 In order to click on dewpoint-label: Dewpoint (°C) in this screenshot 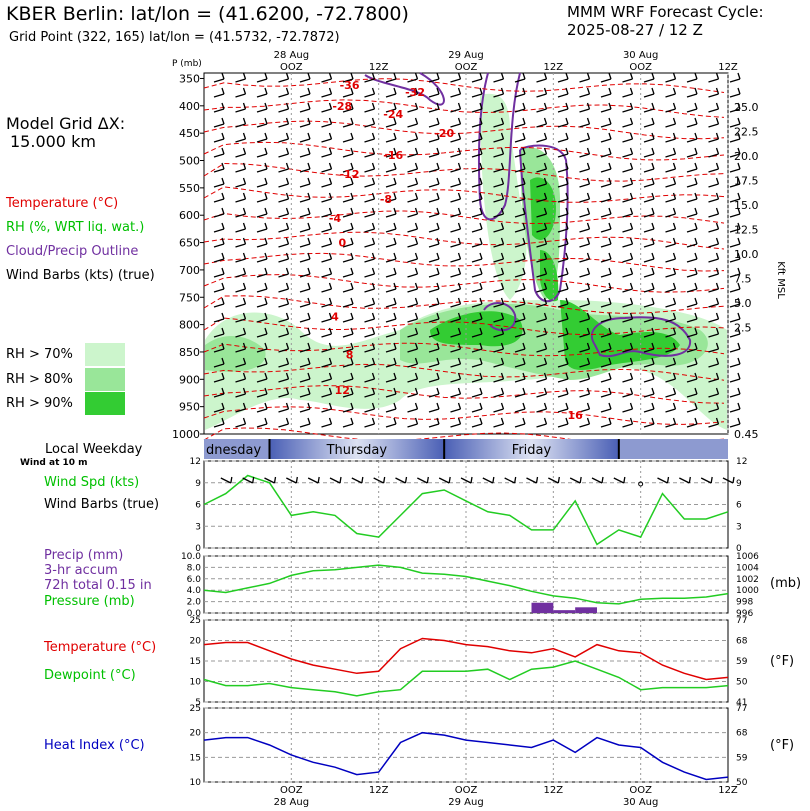, I will do `click(90, 675)`.